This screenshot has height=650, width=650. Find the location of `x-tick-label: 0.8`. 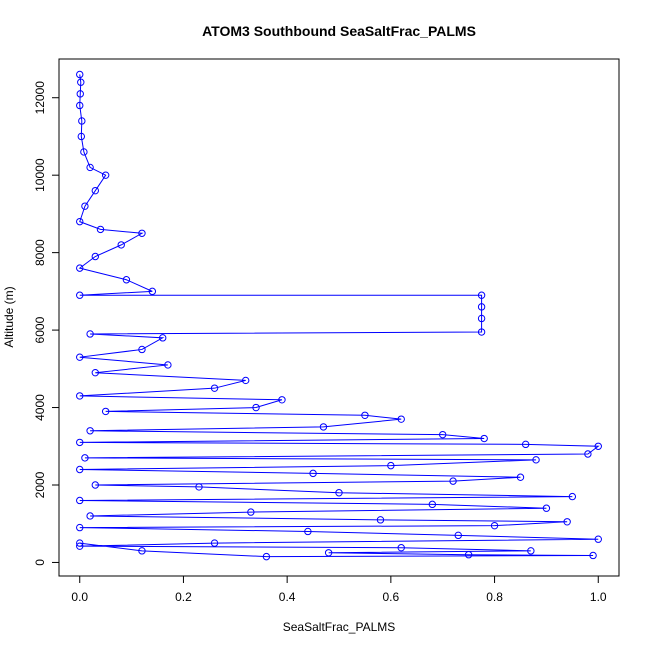

x-tick-label: 0.8 is located at coordinates (494, 597).